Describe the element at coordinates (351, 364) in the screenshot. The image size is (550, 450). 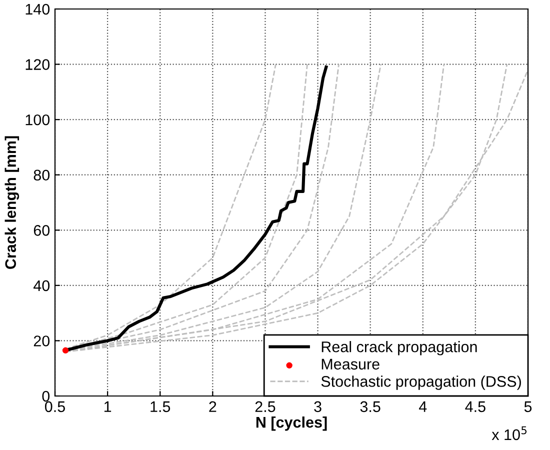
I see `legend-label: Measure` at that location.